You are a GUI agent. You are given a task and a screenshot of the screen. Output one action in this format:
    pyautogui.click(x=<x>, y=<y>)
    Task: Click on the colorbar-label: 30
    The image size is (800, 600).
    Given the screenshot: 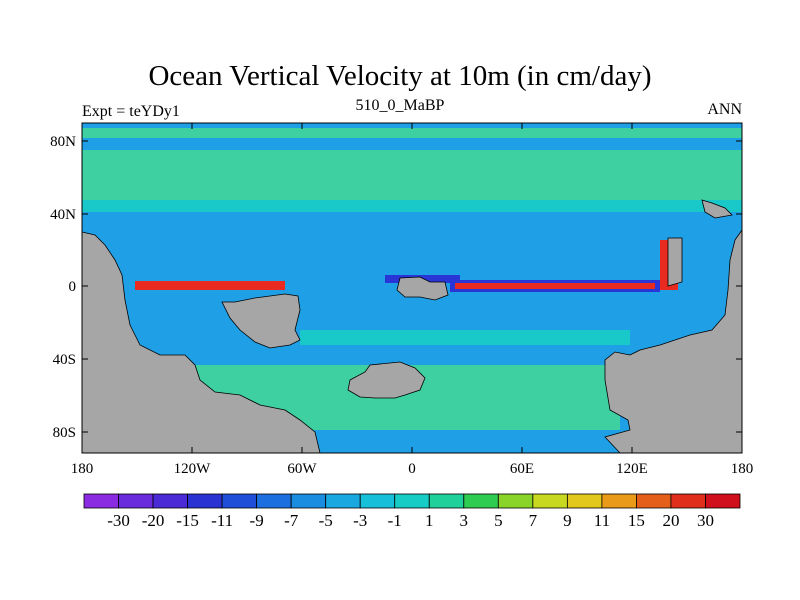 What is the action you would take?
    pyautogui.click(x=705, y=520)
    